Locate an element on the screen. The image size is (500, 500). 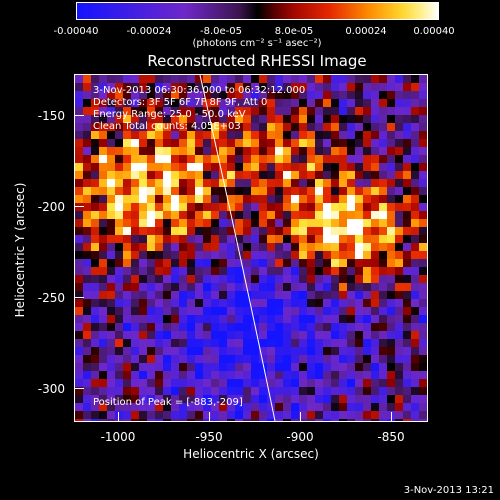
y-tick-label: -250 is located at coordinates (51, 298).